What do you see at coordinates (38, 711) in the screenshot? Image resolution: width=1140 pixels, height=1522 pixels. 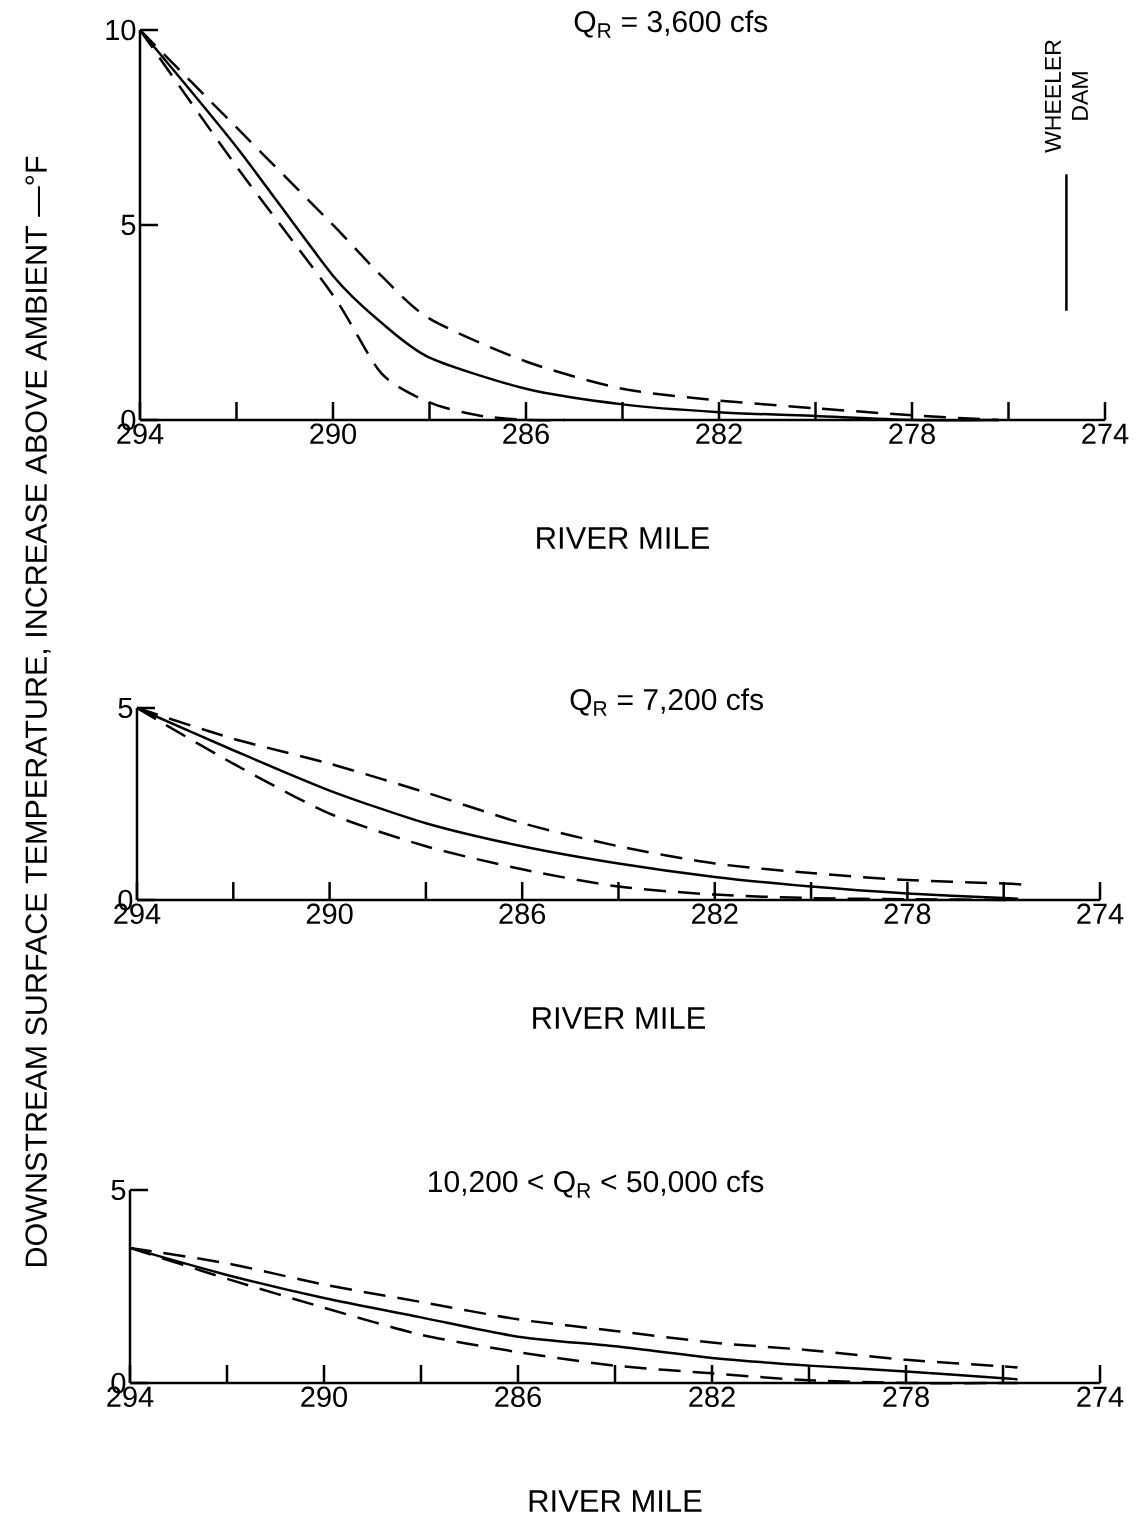 I see `y-axis-title: DOWNSTREAM SURFACE TEMPERATURE, INCREASE ABOVE AMBIENT —°F` at bounding box center [38, 711].